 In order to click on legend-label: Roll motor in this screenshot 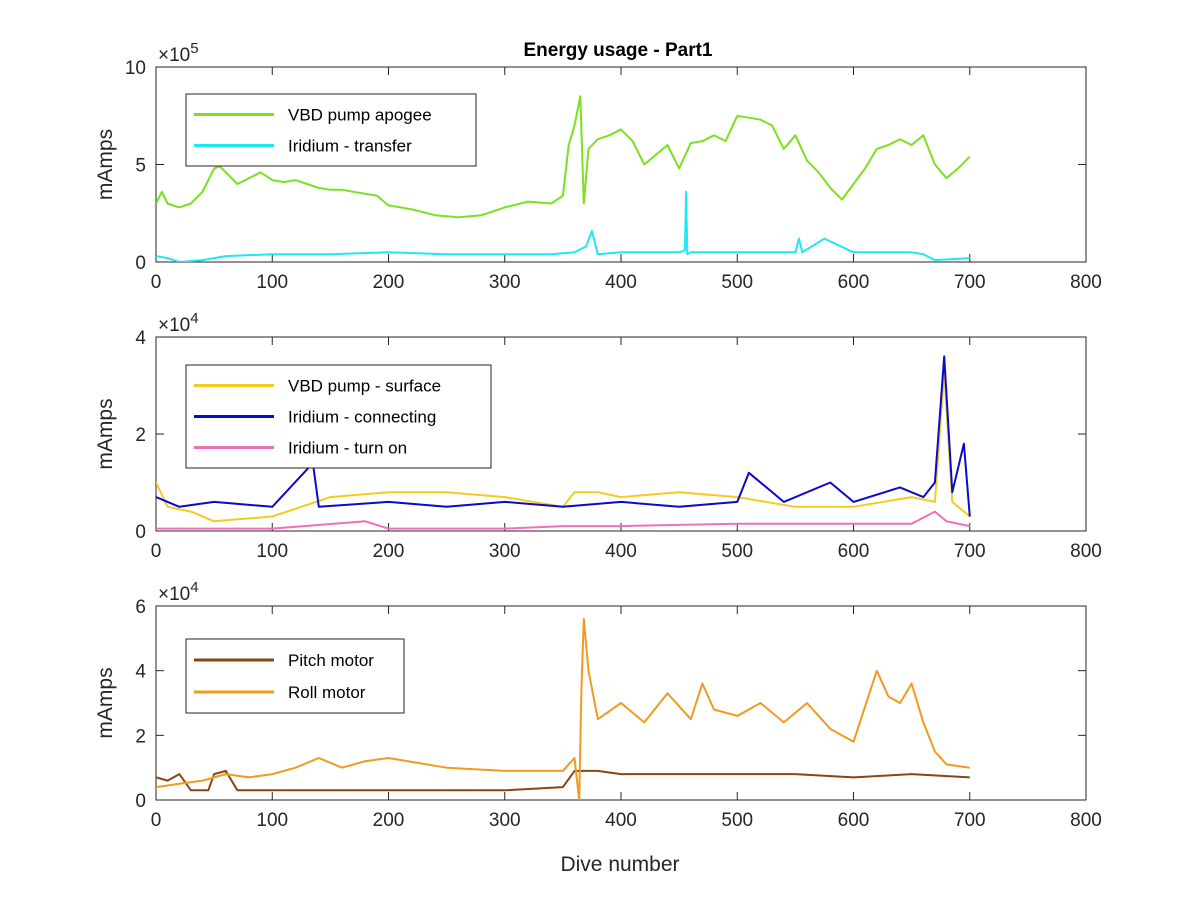, I will do `click(327, 692)`.